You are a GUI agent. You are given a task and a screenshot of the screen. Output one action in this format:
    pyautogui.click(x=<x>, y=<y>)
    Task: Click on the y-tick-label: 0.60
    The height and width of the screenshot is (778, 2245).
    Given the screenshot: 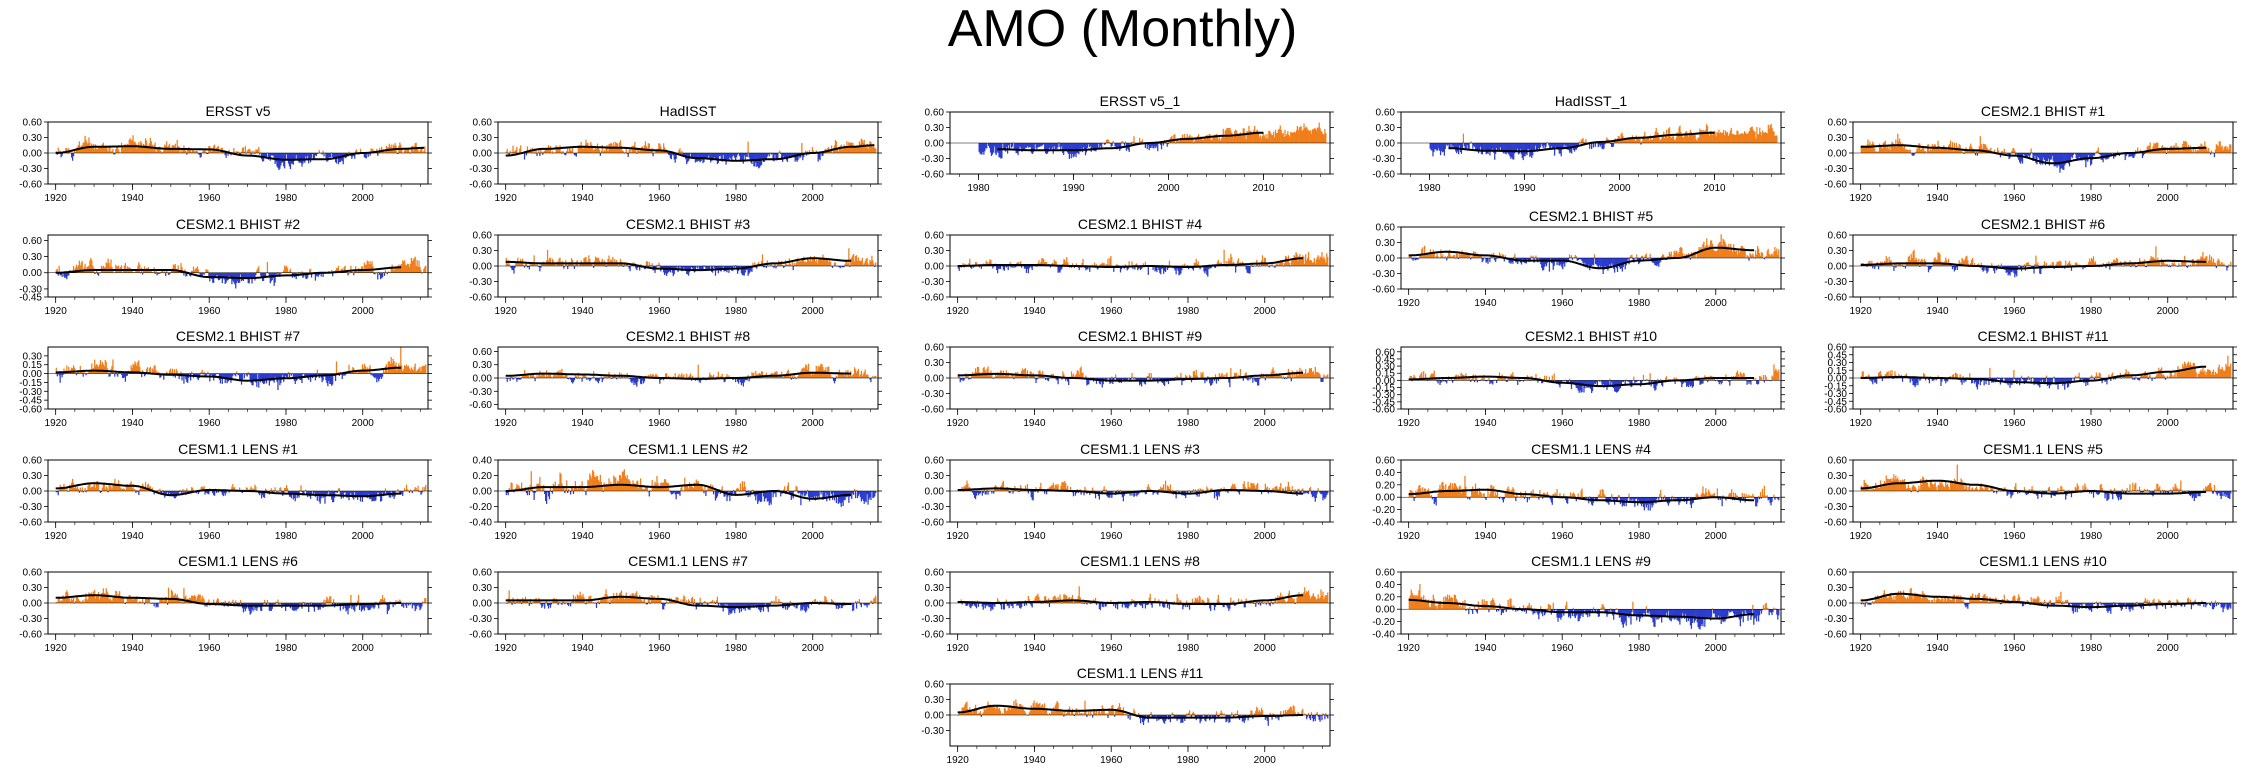 What is the action you would take?
    pyautogui.click(x=33, y=123)
    